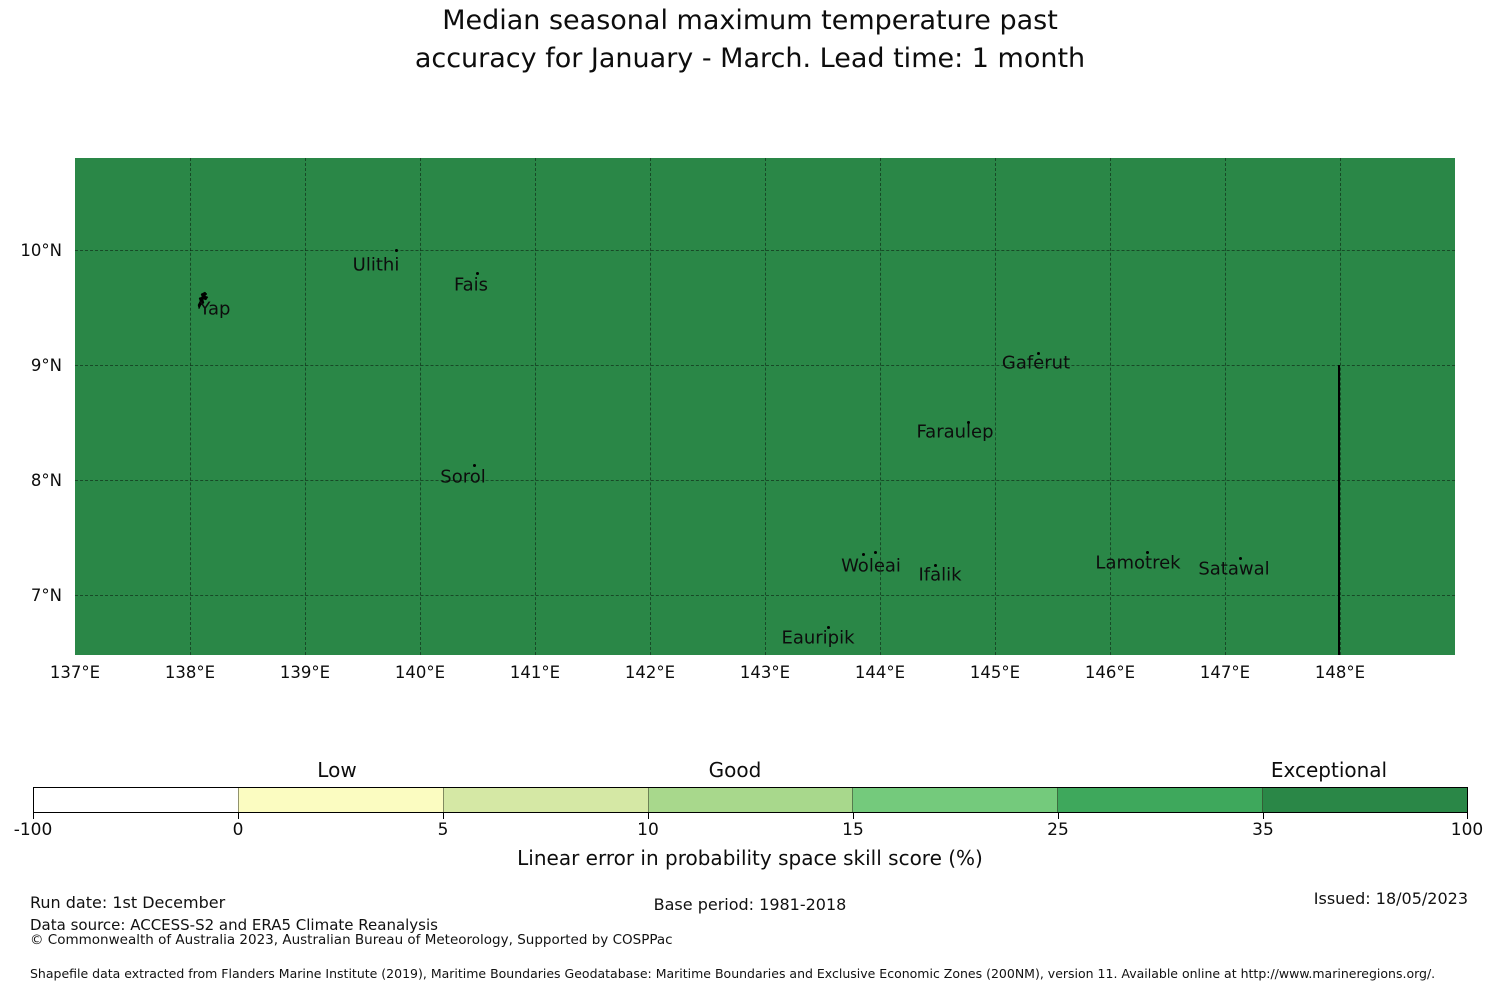 The width and height of the screenshot is (1500, 990). I want to click on xtick-140e: 140°E, so click(420, 672).